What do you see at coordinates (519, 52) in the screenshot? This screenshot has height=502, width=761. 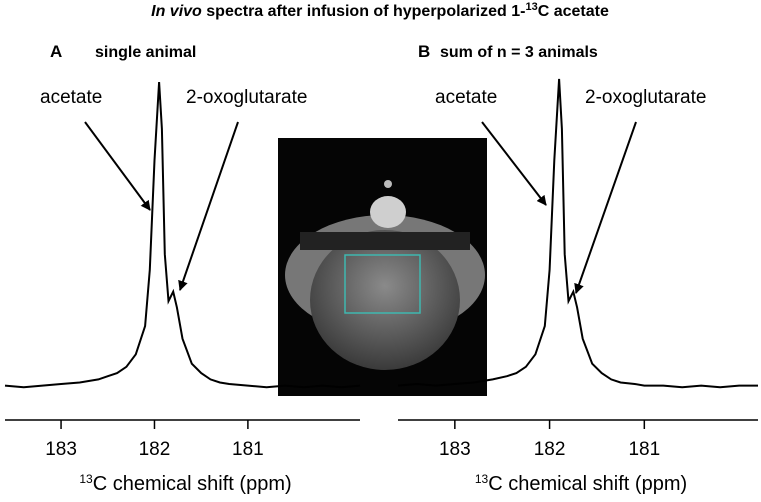 I see `panel-subtitle: sum of n = 3 animals` at bounding box center [519, 52].